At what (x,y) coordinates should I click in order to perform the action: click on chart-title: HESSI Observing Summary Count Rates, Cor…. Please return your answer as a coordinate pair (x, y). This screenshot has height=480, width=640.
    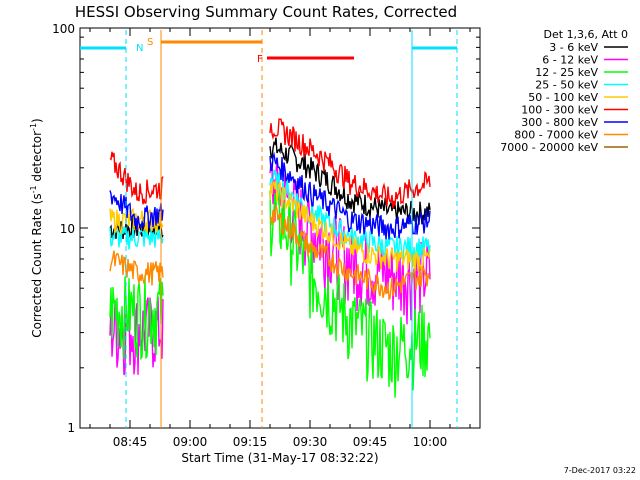
    Looking at the image, I should click on (266, 12).